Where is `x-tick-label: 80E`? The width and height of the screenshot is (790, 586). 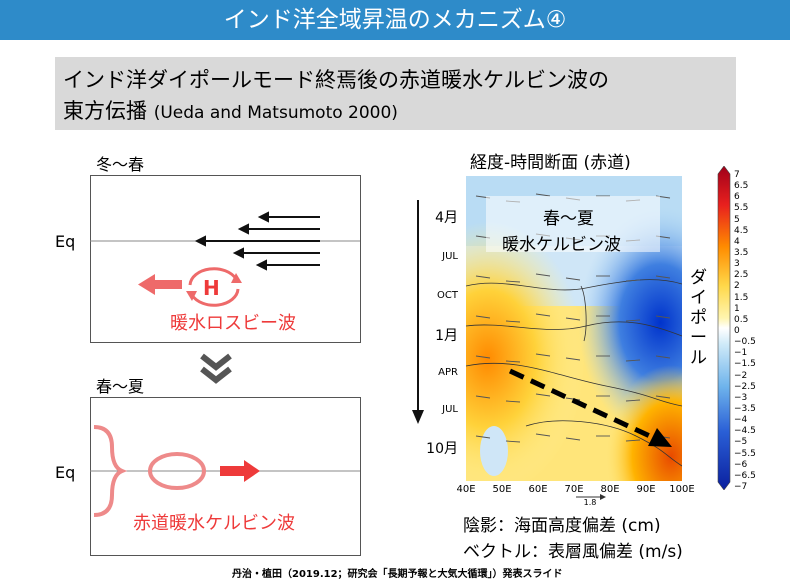 x-tick-label: 80E is located at coordinates (610, 489).